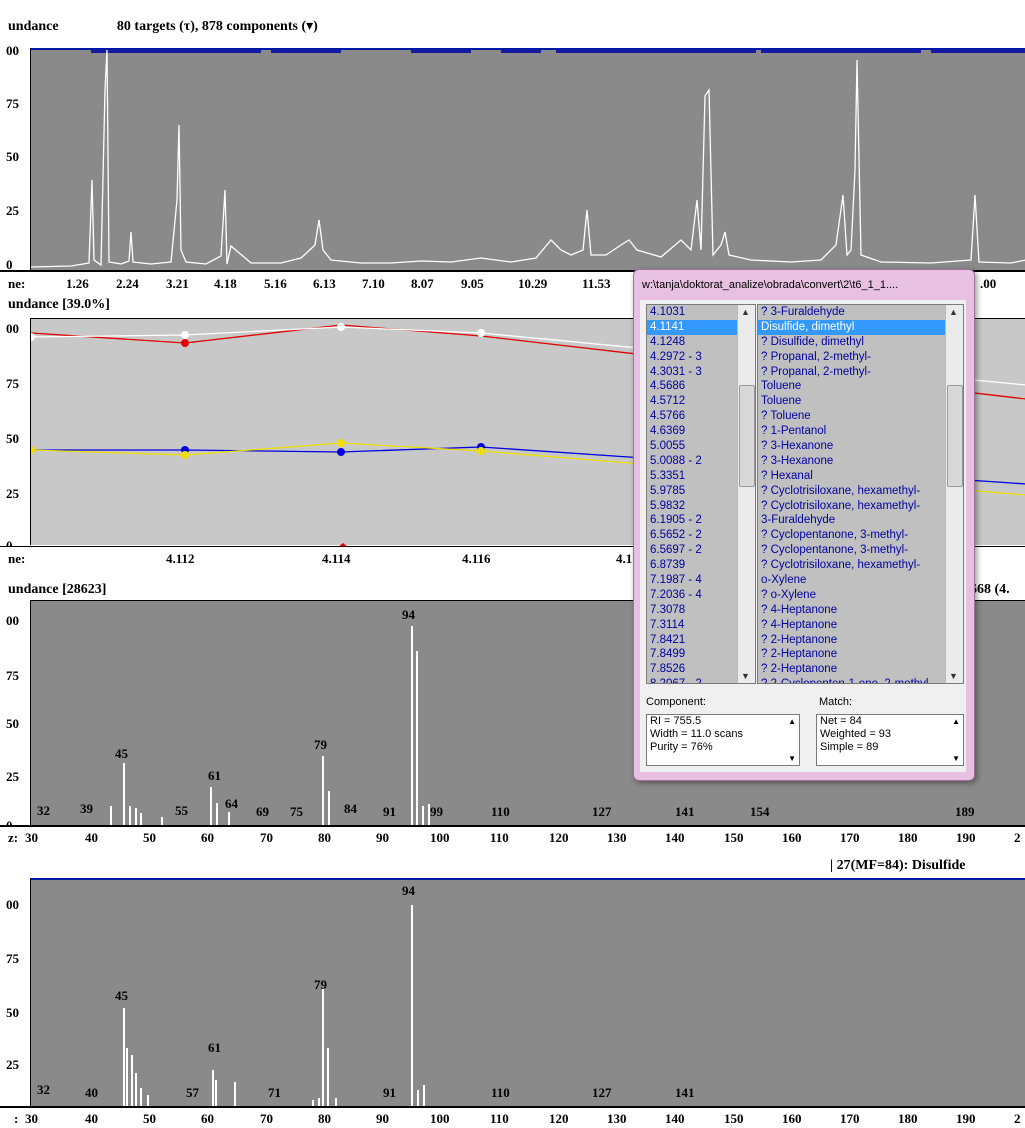 The image size is (1025, 1128). Describe the element at coordinates (701, 327) in the screenshot. I see `retention-time-item: 4.1141` at that location.